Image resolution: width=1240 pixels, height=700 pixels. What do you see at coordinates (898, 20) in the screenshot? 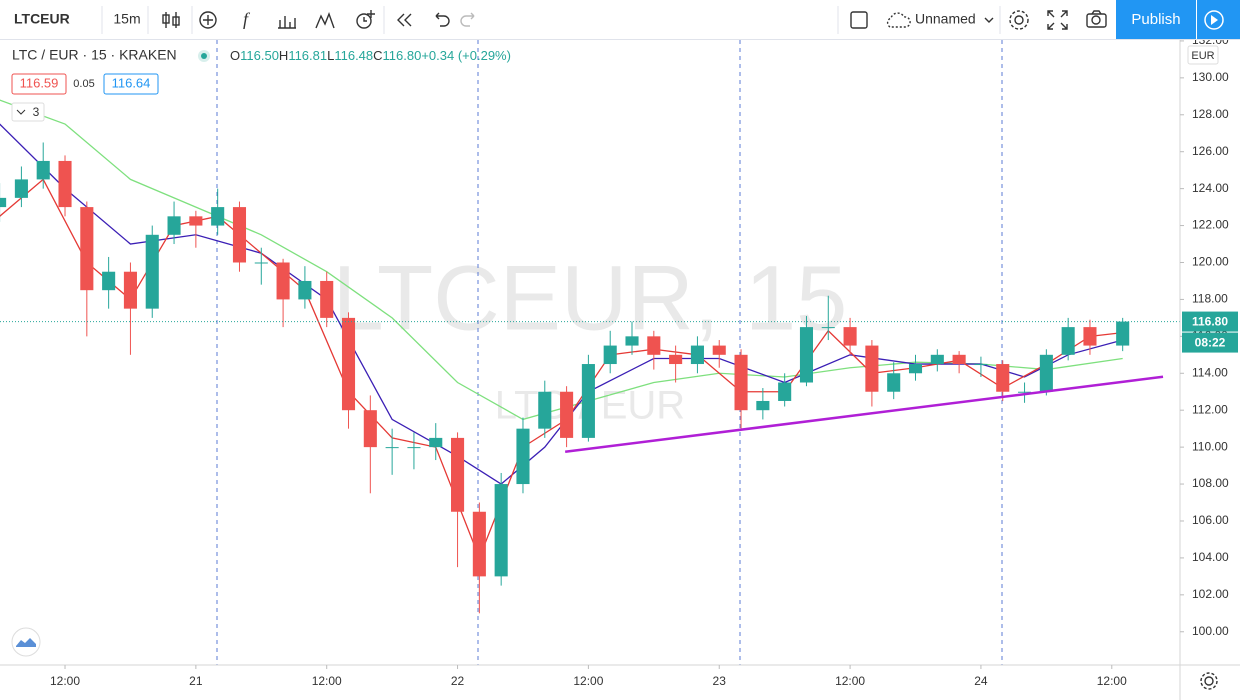
I see `cloud-icon` at bounding box center [898, 20].